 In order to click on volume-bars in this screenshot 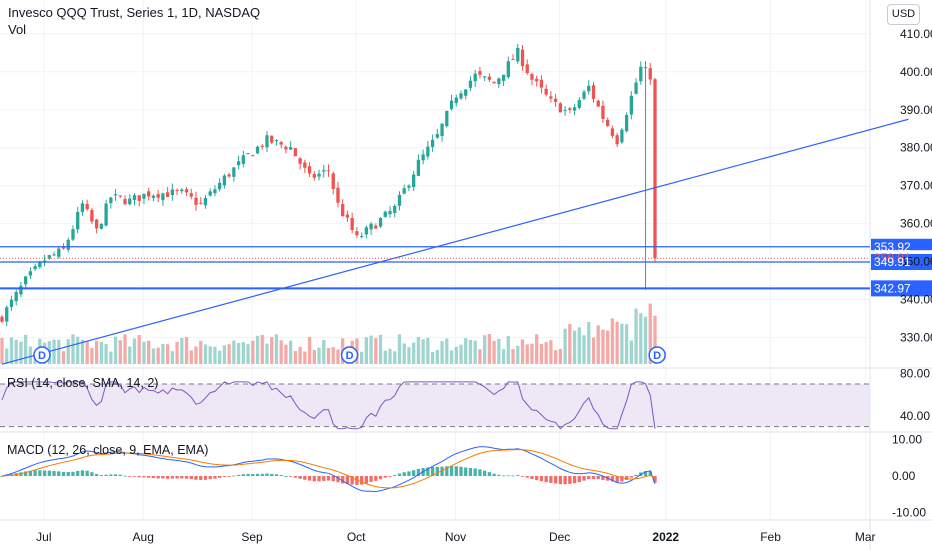, I will do `click(328, 333)`.